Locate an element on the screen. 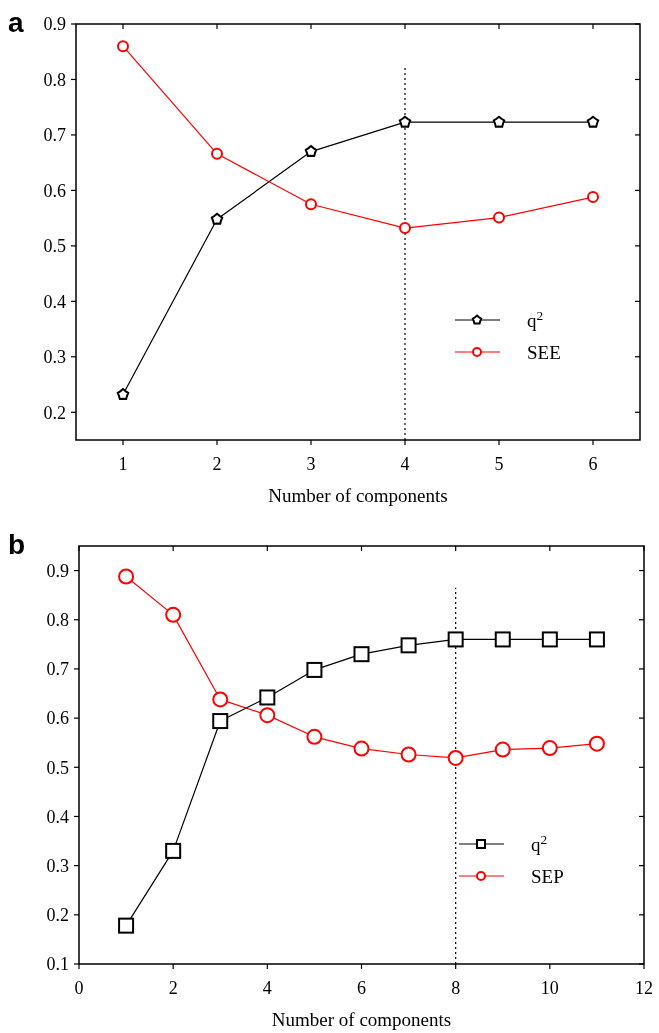 The image size is (659, 1033). legend-label: SEE is located at coordinates (544, 352).